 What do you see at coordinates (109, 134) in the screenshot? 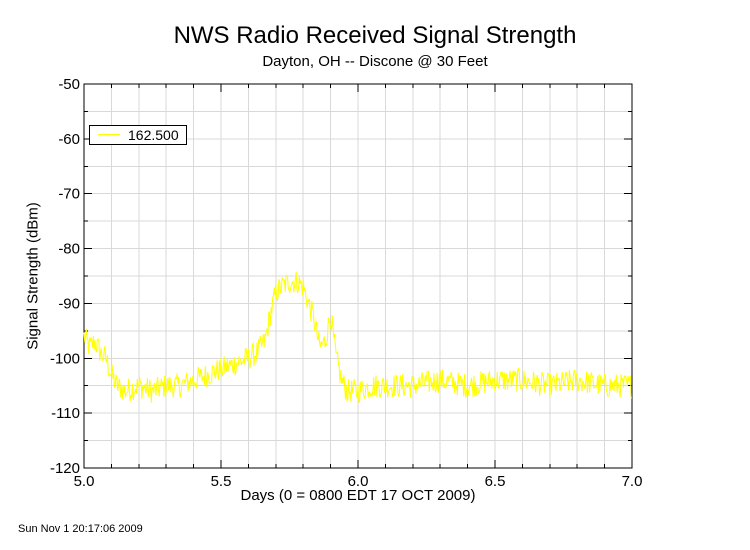
I see `legend-swatch` at bounding box center [109, 134].